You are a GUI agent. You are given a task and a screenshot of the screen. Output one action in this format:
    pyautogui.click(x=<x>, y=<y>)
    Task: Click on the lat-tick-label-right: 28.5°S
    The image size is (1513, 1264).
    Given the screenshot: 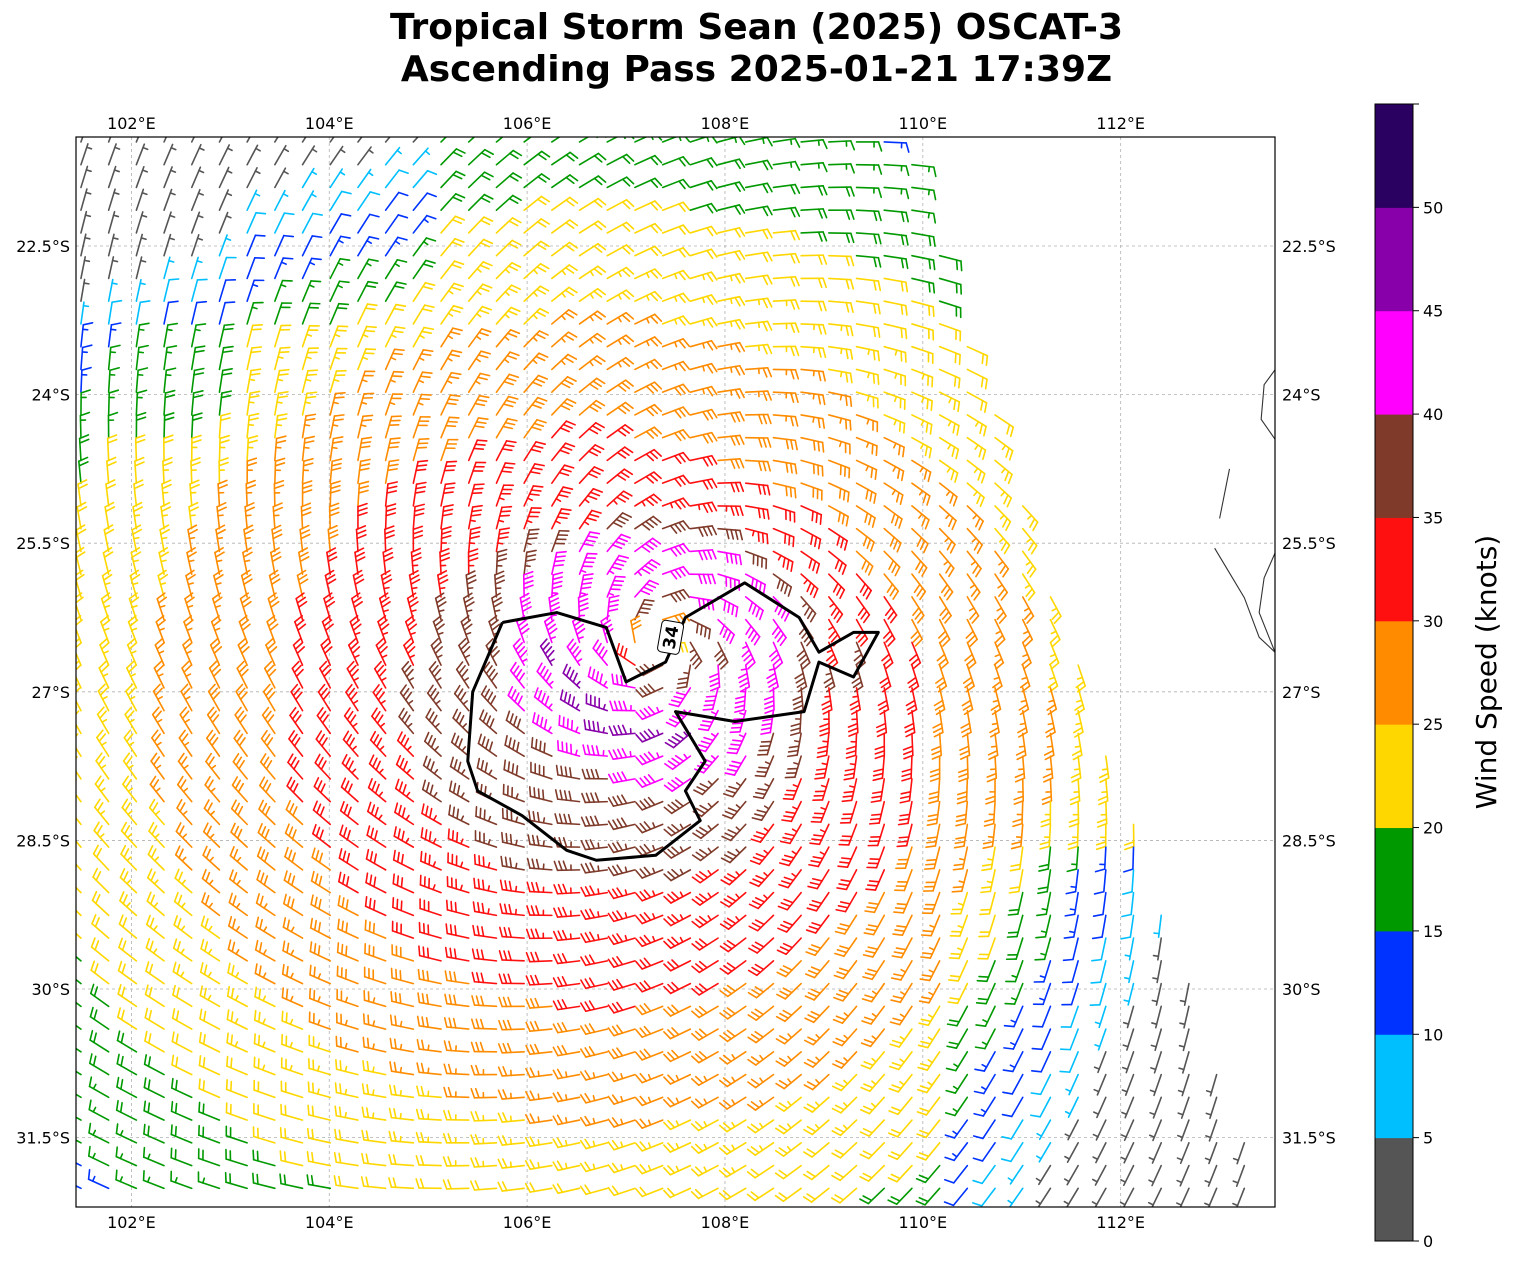 What is the action you would take?
    pyautogui.click(x=1309, y=840)
    